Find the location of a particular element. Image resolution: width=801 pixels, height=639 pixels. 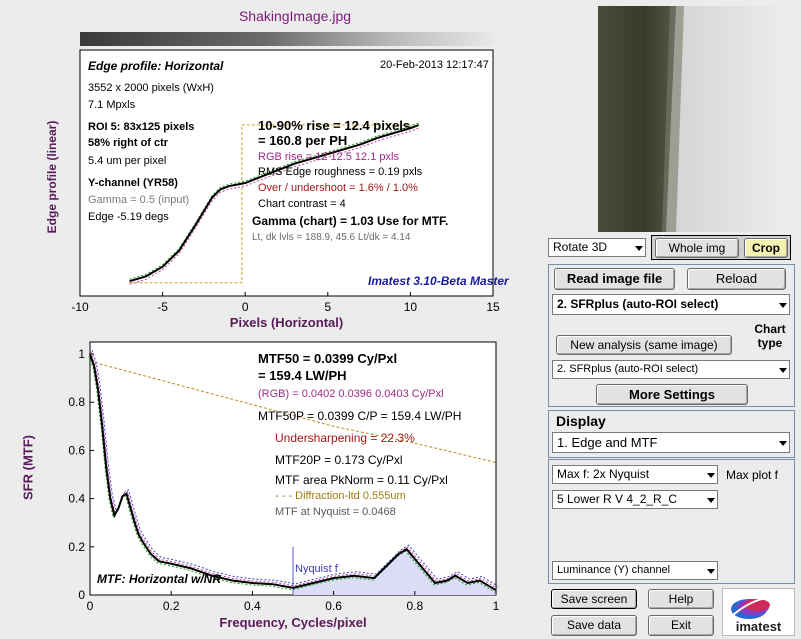

diffraction-text: - - - Diffraction-ltd 0.555um is located at coordinates (340, 496).